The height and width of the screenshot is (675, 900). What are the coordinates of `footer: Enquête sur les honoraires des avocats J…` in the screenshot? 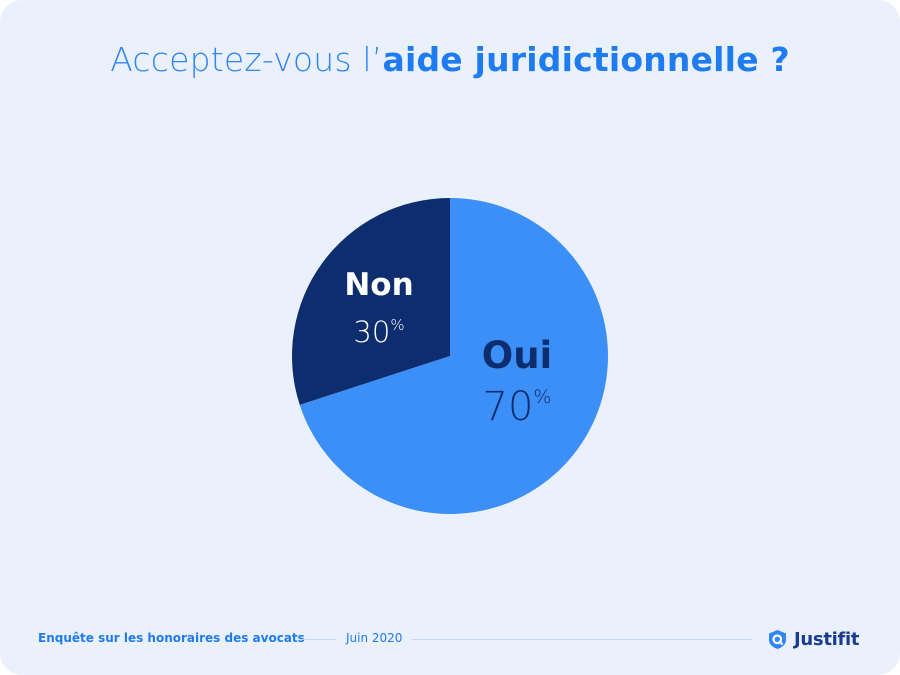 It's located at (453, 640).